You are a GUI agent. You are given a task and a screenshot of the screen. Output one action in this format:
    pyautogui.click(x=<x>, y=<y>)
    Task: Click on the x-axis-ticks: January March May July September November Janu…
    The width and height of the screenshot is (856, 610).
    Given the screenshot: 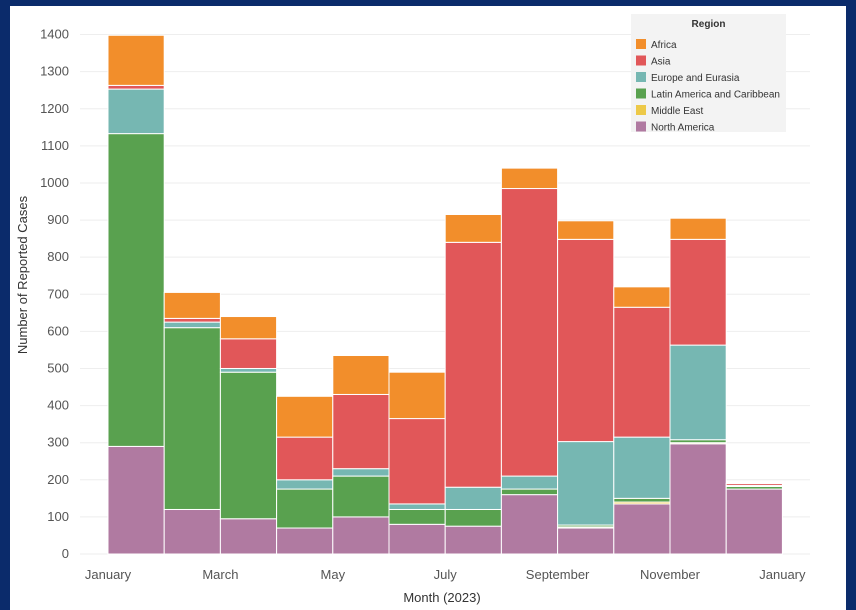 What is the action you would take?
    pyautogui.click(x=445, y=574)
    